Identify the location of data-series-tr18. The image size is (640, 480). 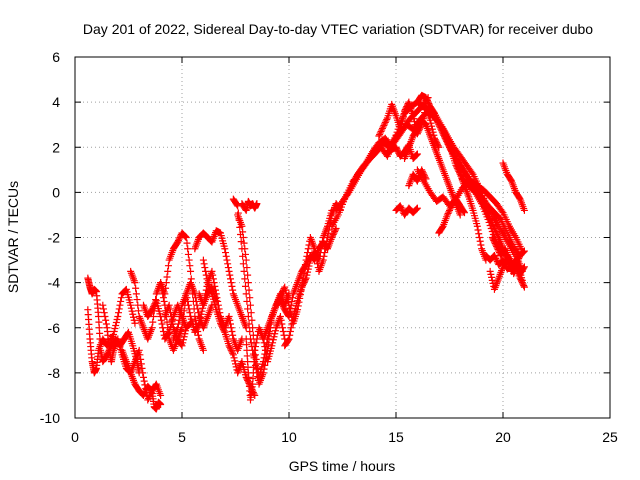
(306, 263).